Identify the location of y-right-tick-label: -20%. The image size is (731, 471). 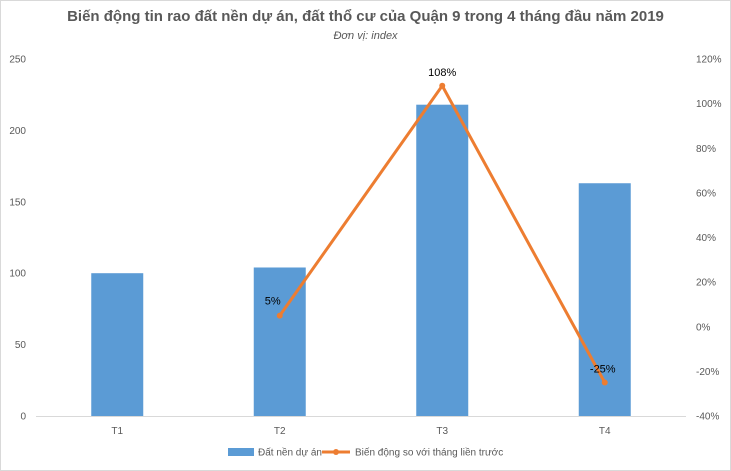
(707, 372).